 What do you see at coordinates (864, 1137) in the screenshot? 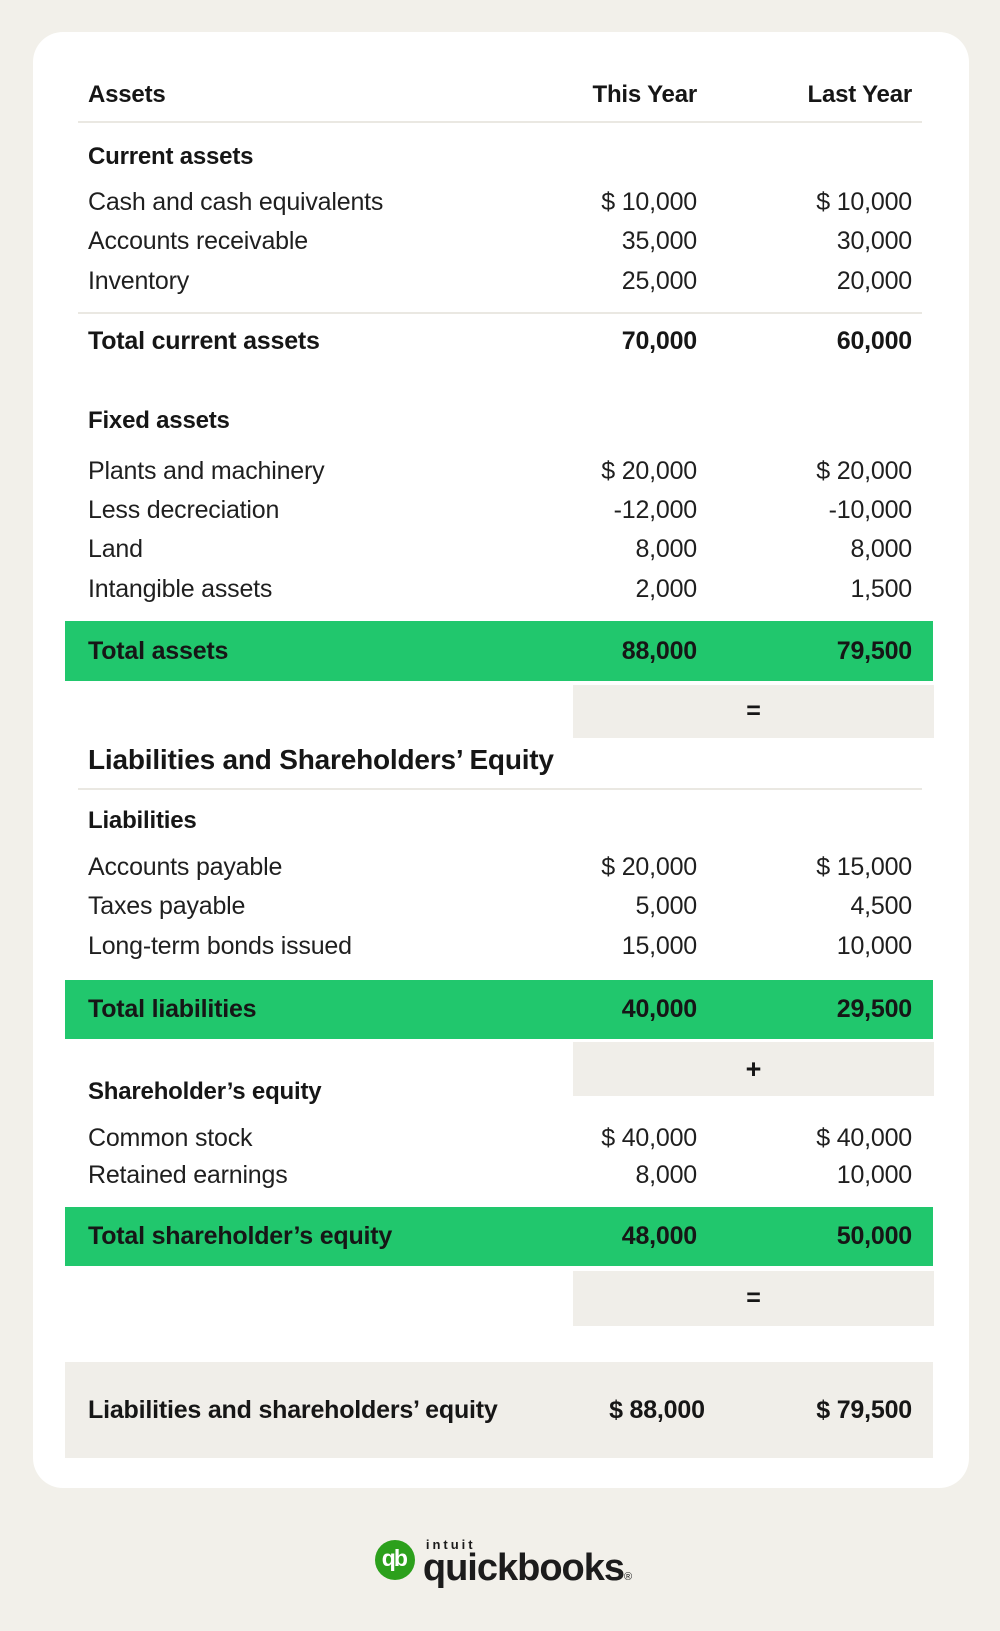
I see `value-last-year: $ 40,000` at bounding box center [864, 1137].